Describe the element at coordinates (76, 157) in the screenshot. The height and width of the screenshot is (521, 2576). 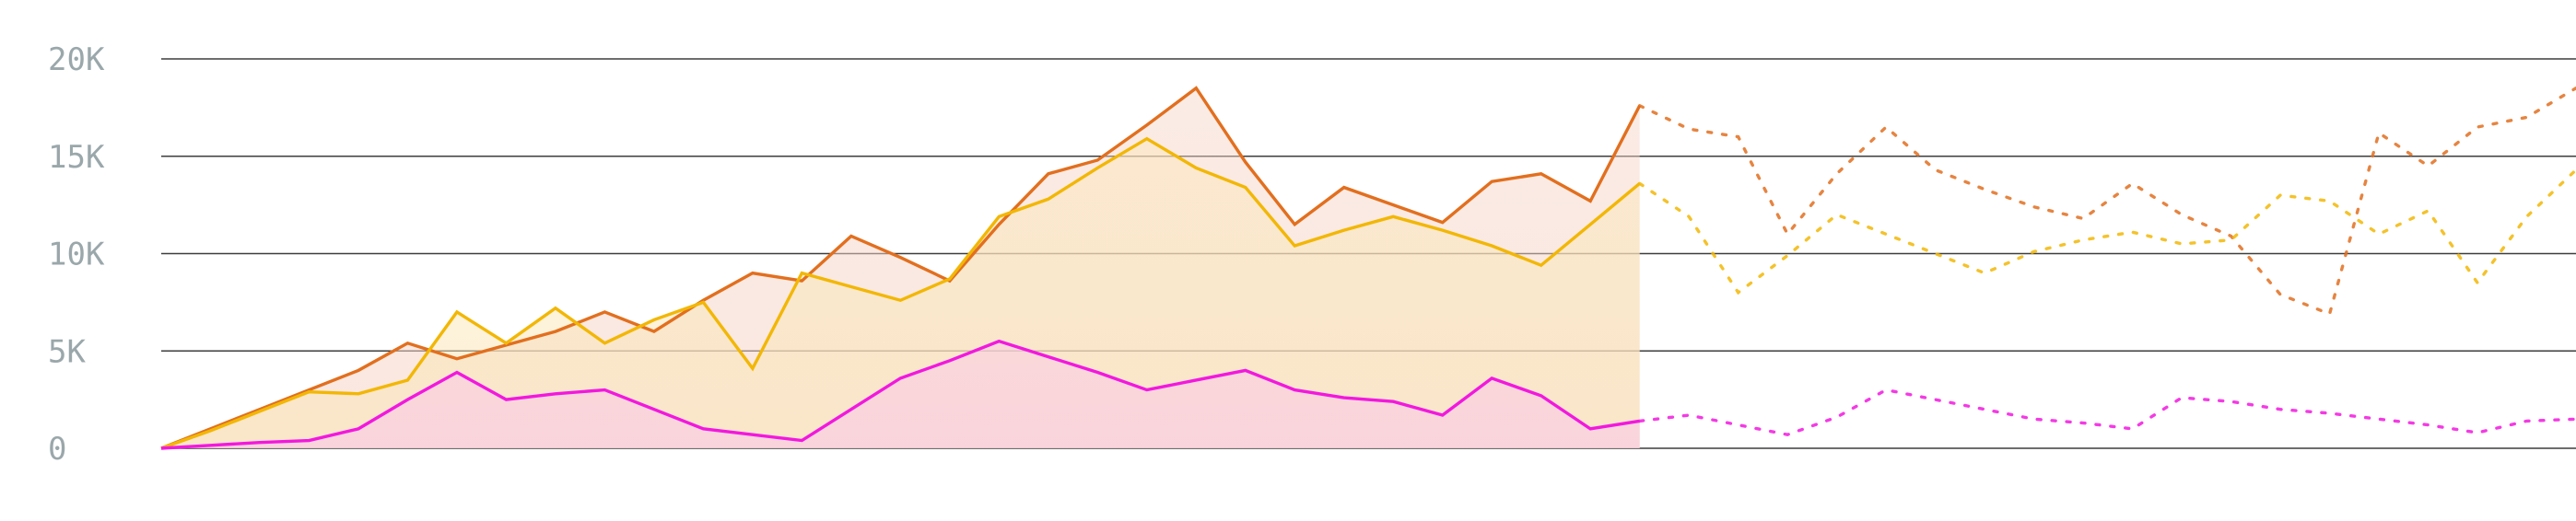
I see `y-tick-label: 15K` at that location.